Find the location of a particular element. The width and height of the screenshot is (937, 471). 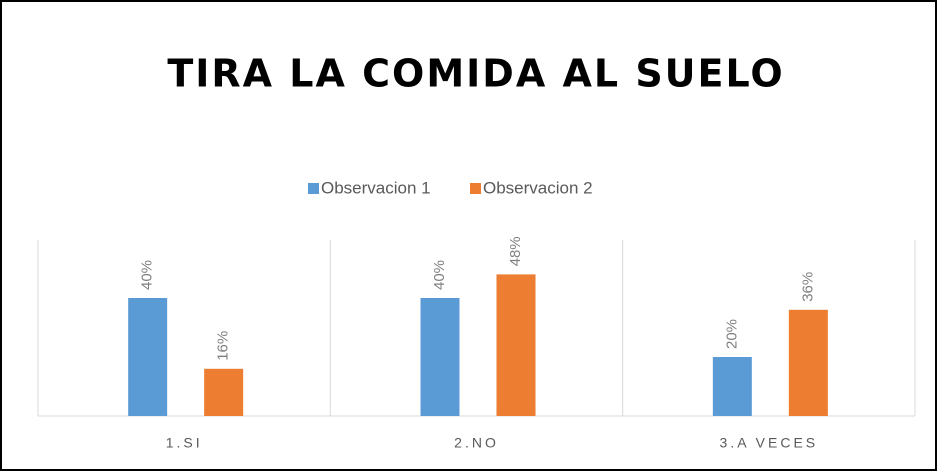

data-label: 48% is located at coordinates (515, 251).